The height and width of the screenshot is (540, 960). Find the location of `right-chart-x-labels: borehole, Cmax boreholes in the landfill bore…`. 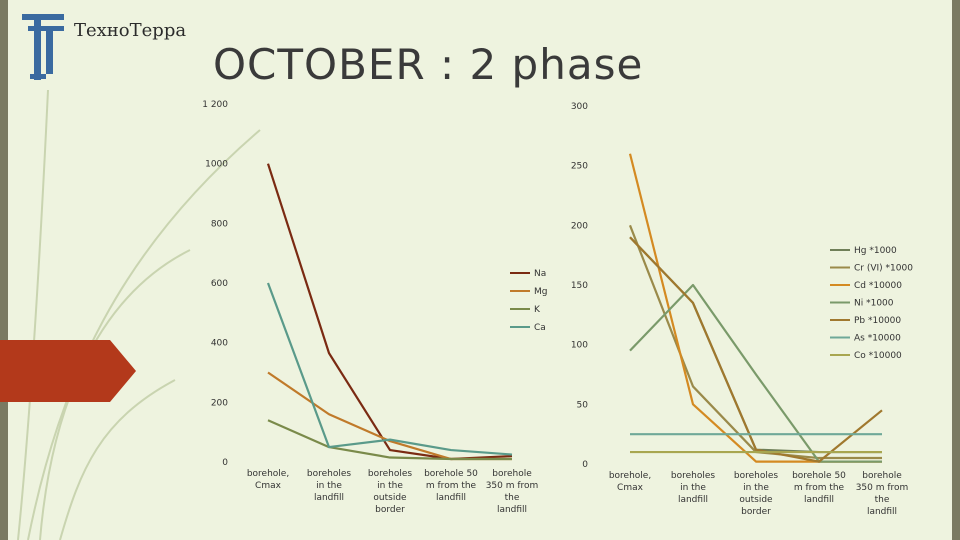

right-chart-x-labels: borehole, Cmax boreholes in the landfill bore… is located at coordinates (759, 494).